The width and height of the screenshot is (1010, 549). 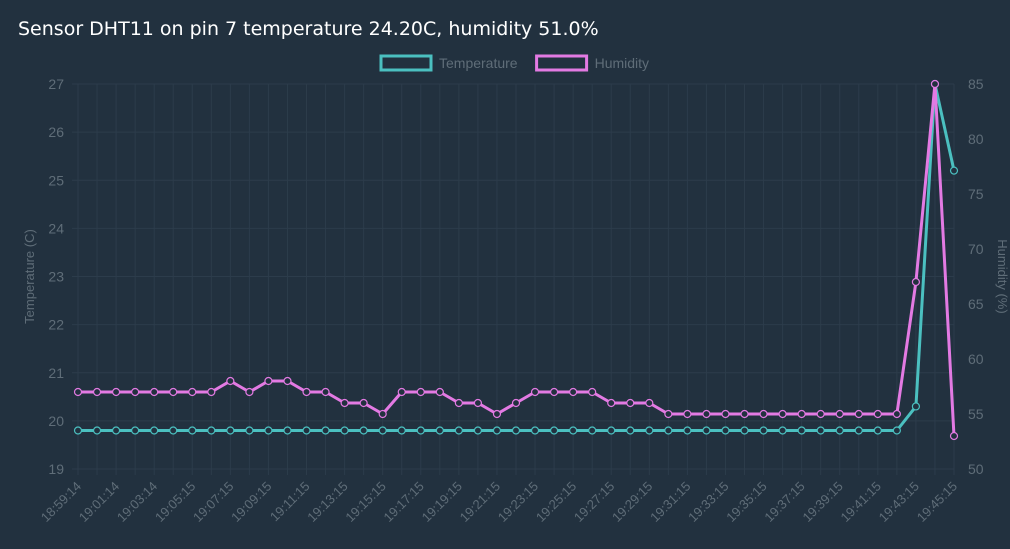 What do you see at coordinates (822, 502) in the screenshot?
I see `x-tick-label: 19:39:15` at bounding box center [822, 502].